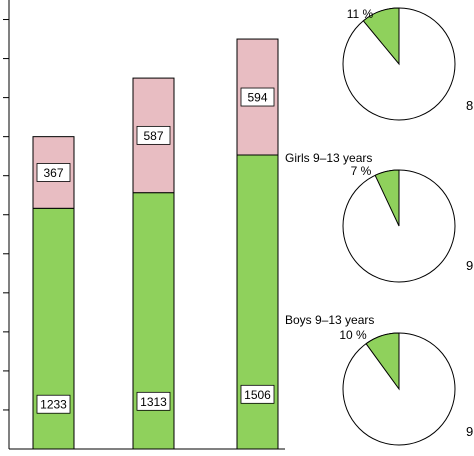  I want to click on bar-value-label: 1233, so click(53, 405).